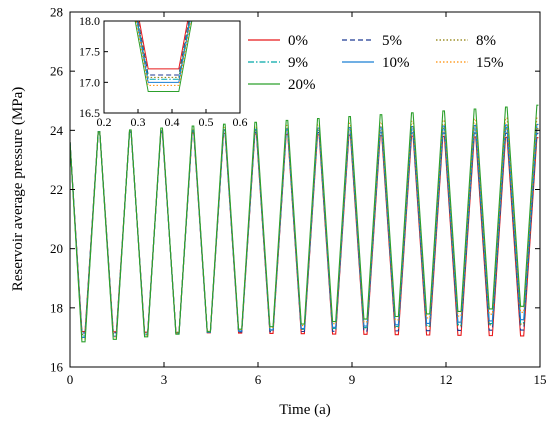 The width and height of the screenshot is (550, 422). What do you see at coordinates (172, 122) in the screenshot?
I see `inset-x-tick-label: 0.4` at bounding box center [172, 122].